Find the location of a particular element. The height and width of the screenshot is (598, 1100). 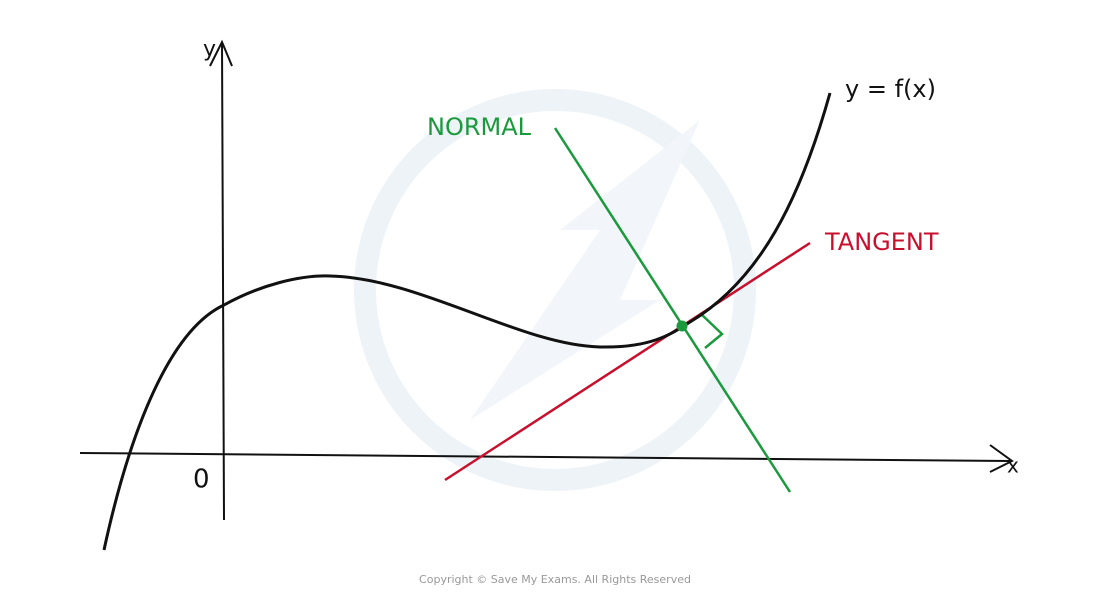

normal-line is located at coordinates (672, 310).